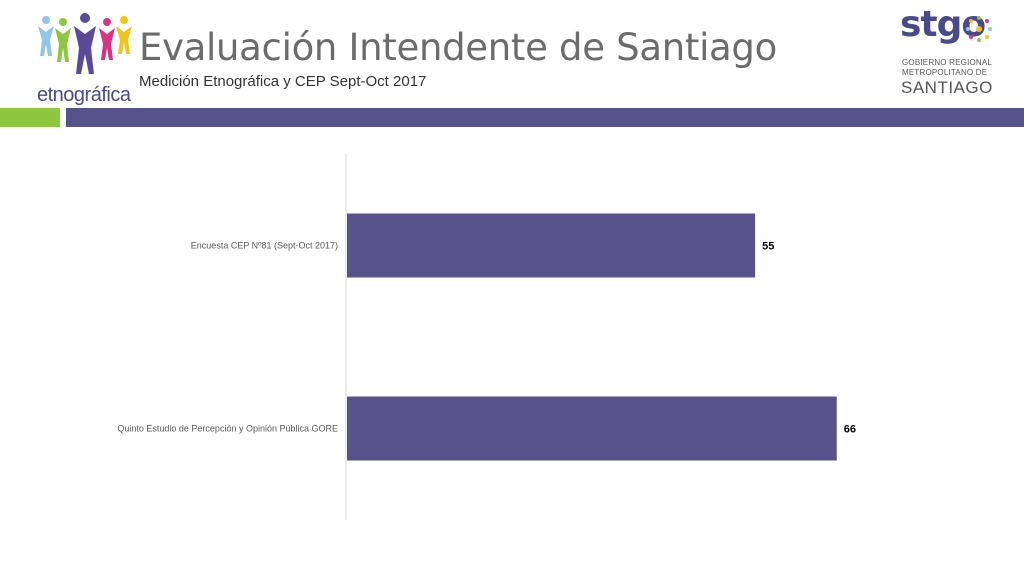  I want to click on sun-ring-icon, so click(979, 29).